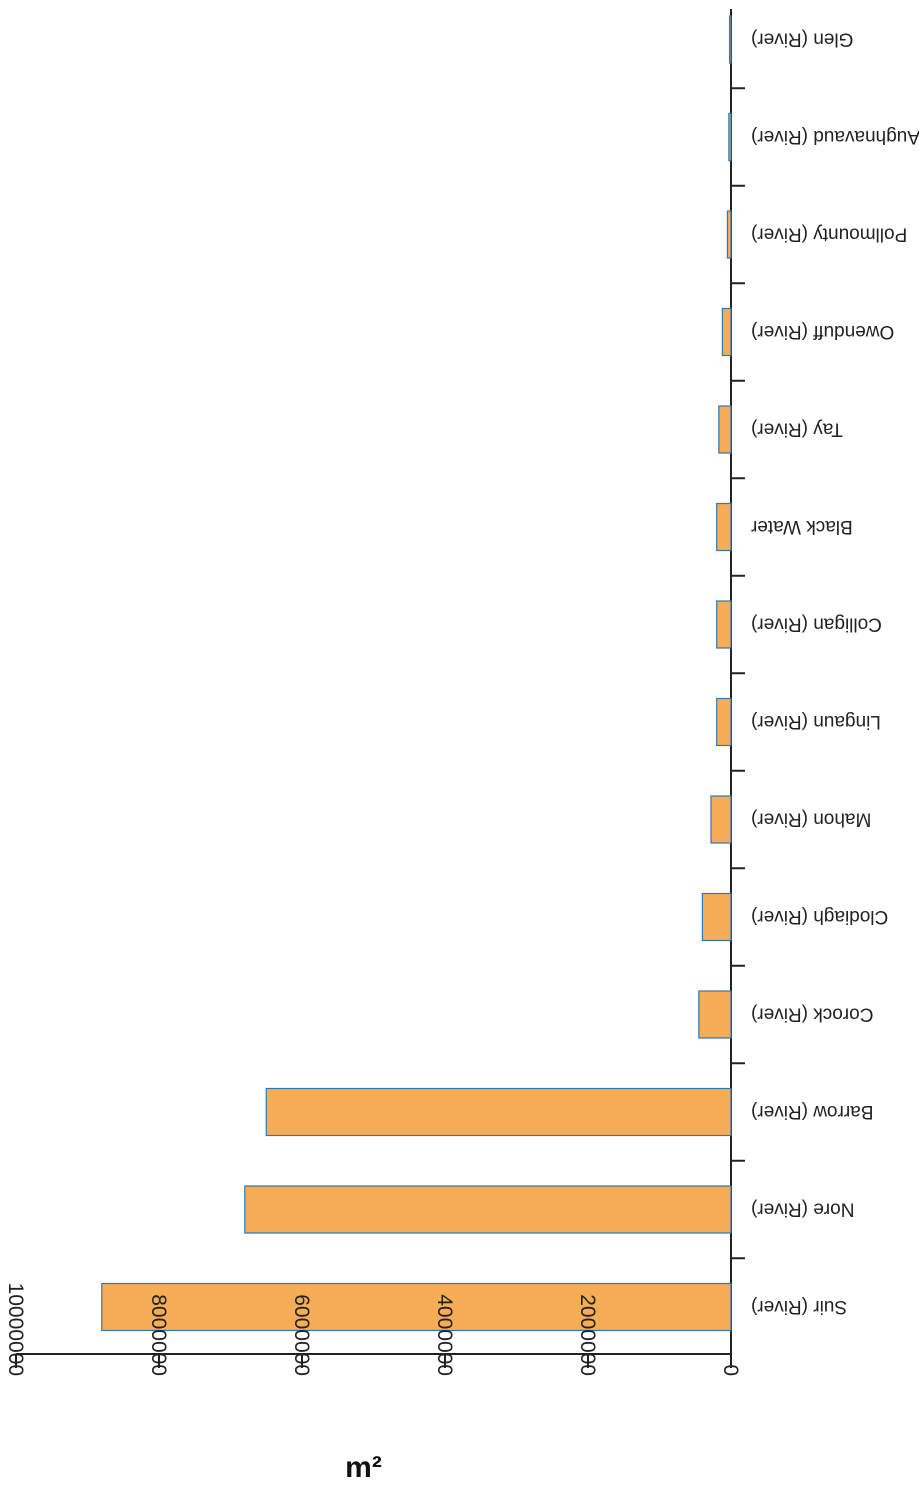 The image size is (919, 1499). Describe the element at coordinates (373, 1361) in the screenshot. I see `value-axis-ticks` at that location.